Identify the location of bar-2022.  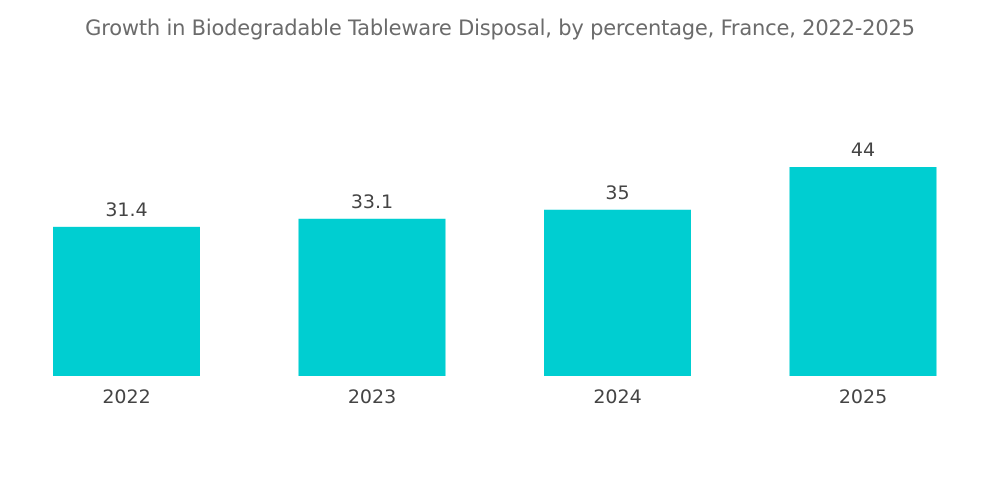
(126, 301).